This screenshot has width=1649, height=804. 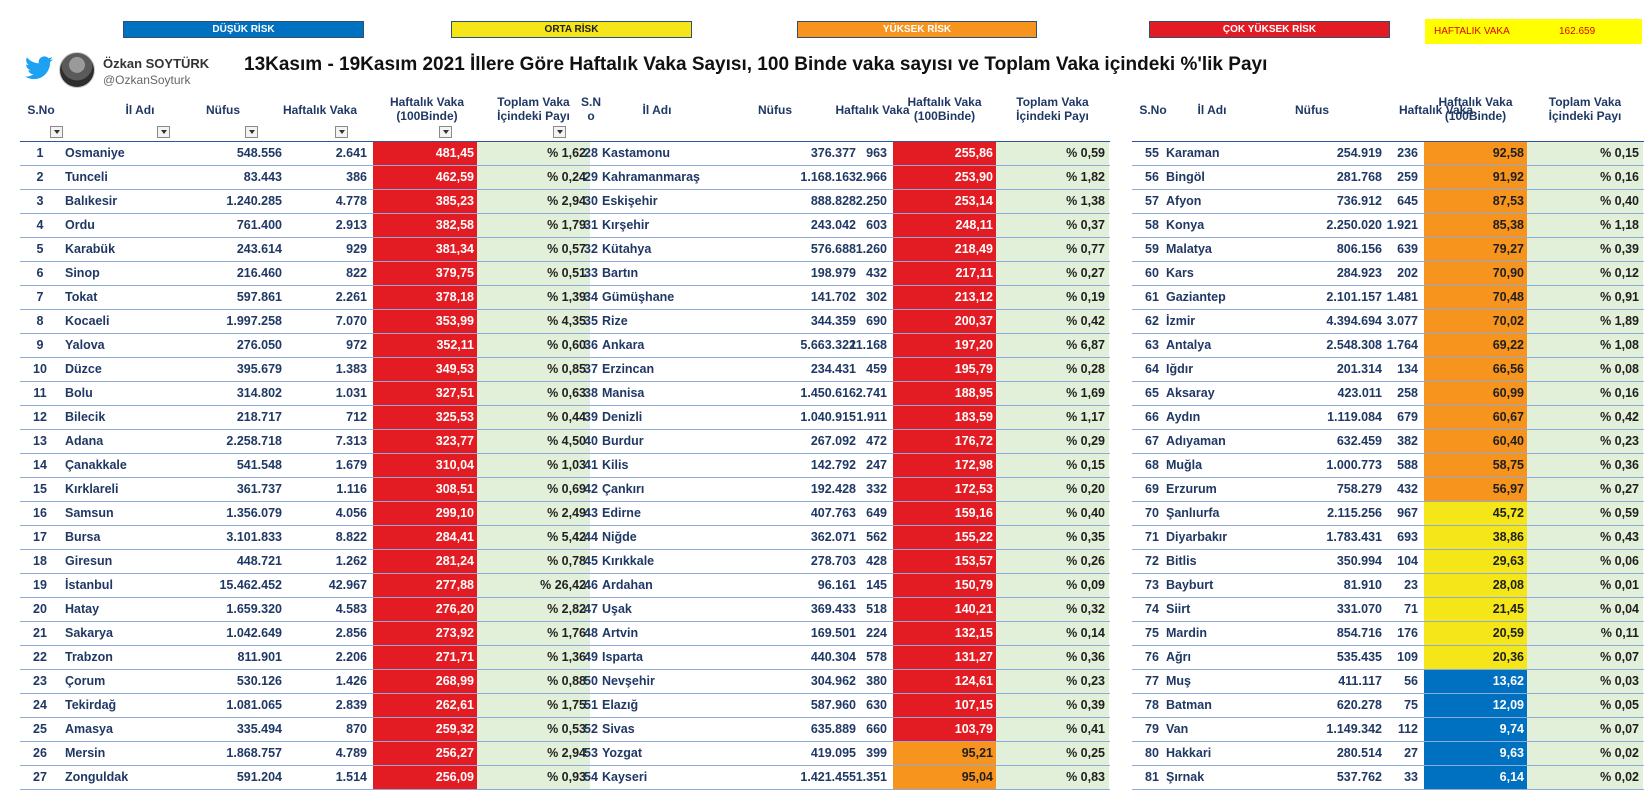 What do you see at coordinates (1475, 609) in the screenshot?
I see `cell-rate: 21,45` at bounding box center [1475, 609].